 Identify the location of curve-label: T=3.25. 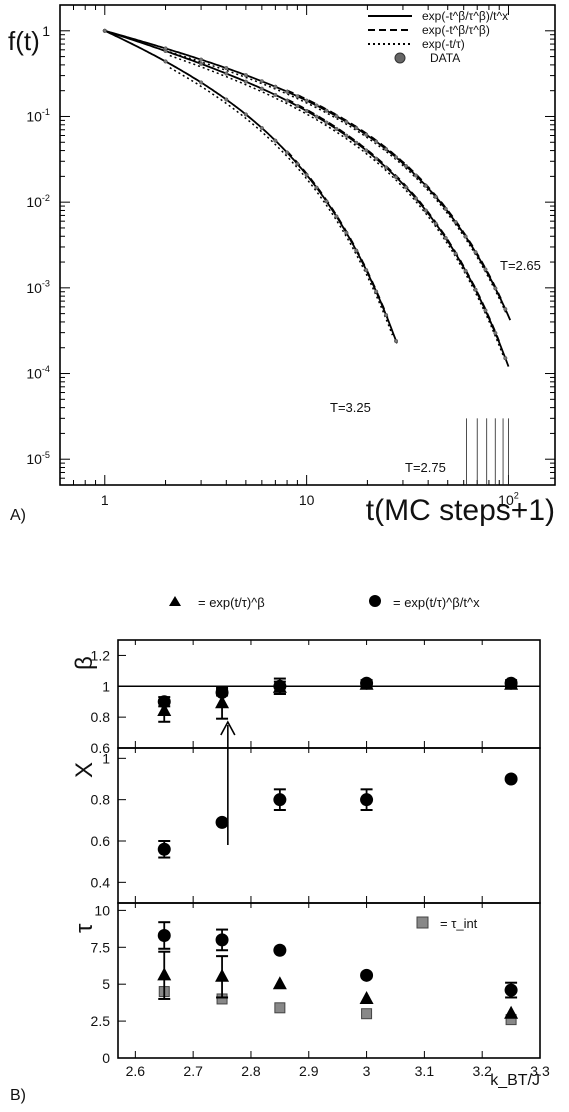
(350, 407).